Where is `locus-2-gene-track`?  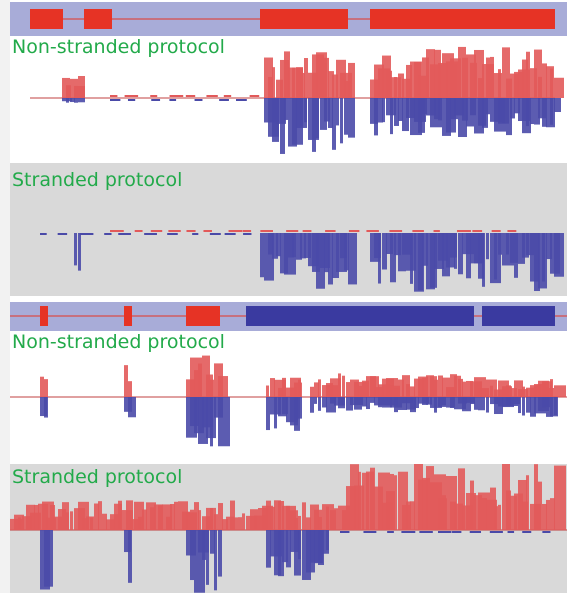 locus-2-gene-track is located at coordinates (288, 316).